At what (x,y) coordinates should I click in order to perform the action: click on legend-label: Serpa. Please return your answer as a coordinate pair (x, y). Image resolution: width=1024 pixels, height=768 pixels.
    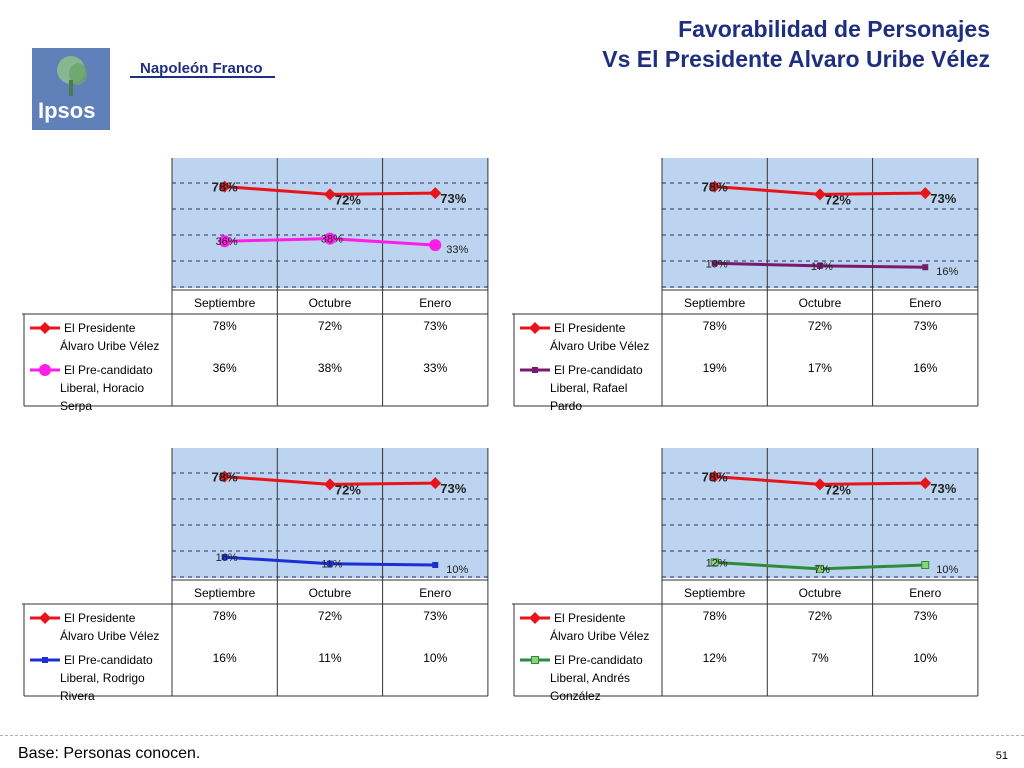
    Looking at the image, I should click on (76, 405).